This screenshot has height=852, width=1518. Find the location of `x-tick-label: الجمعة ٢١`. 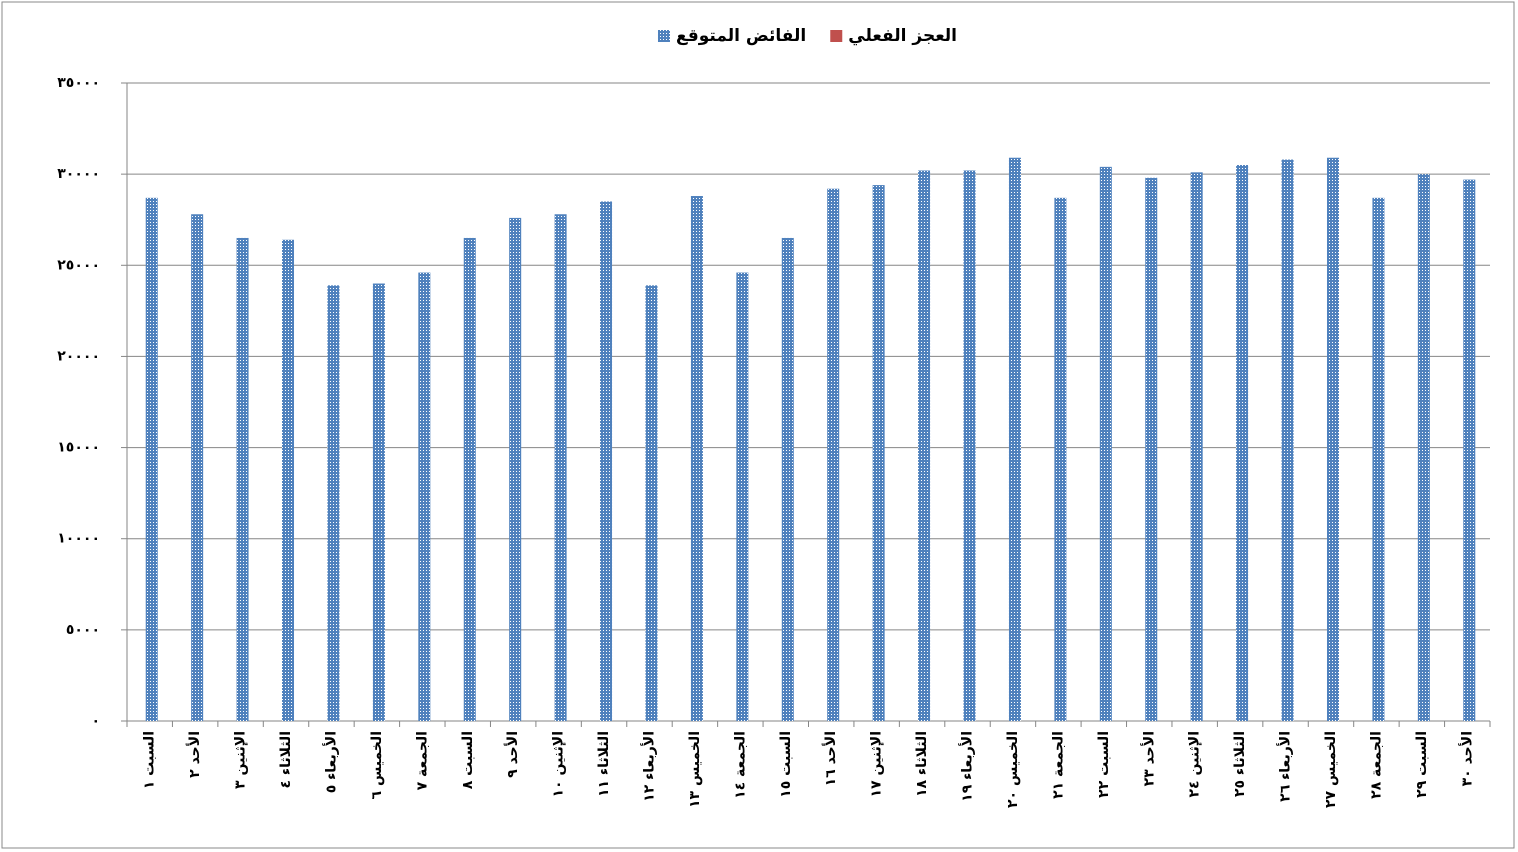

x-tick-label: الجمعة ٢١ is located at coordinates (1058, 765).